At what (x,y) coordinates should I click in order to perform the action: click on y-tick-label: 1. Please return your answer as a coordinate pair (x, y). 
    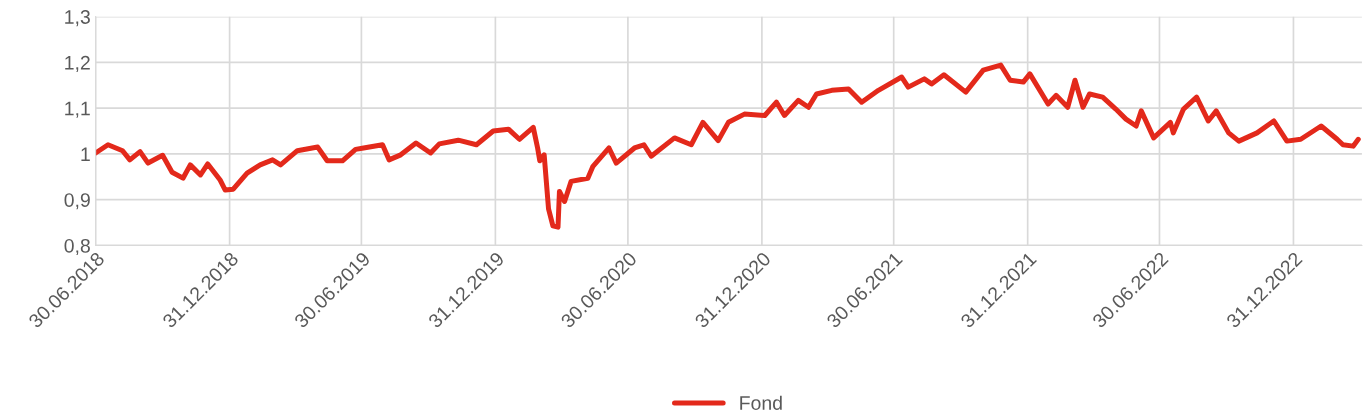
    Looking at the image, I should click on (85, 154).